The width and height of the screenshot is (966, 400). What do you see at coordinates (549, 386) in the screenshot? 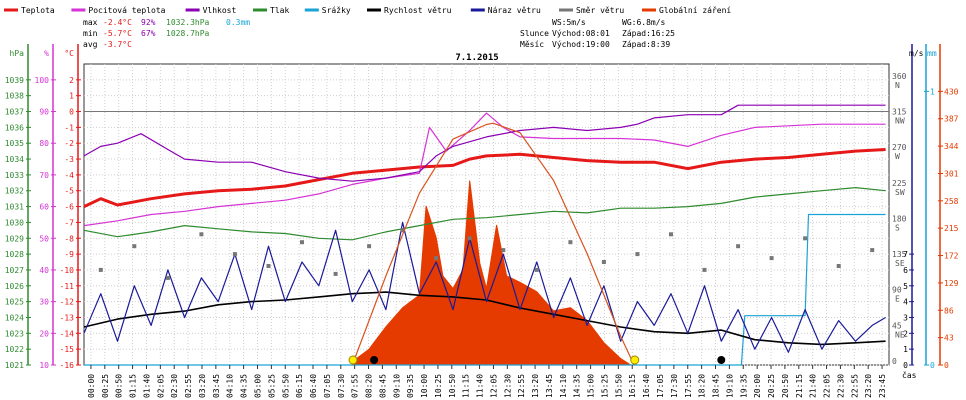
I see `x-axis-tick-label: 13:45` at bounding box center [549, 386].